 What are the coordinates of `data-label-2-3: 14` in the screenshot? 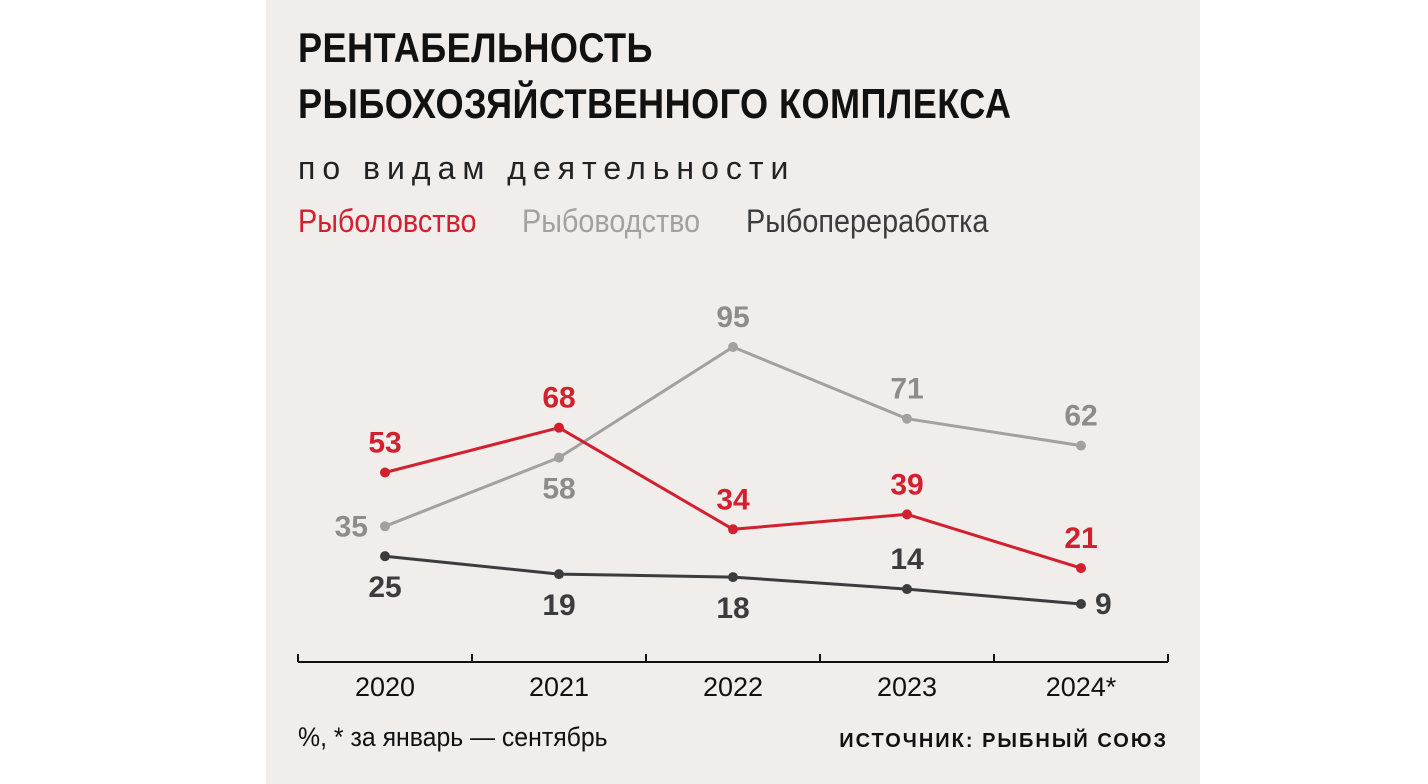 It's located at (907, 559).